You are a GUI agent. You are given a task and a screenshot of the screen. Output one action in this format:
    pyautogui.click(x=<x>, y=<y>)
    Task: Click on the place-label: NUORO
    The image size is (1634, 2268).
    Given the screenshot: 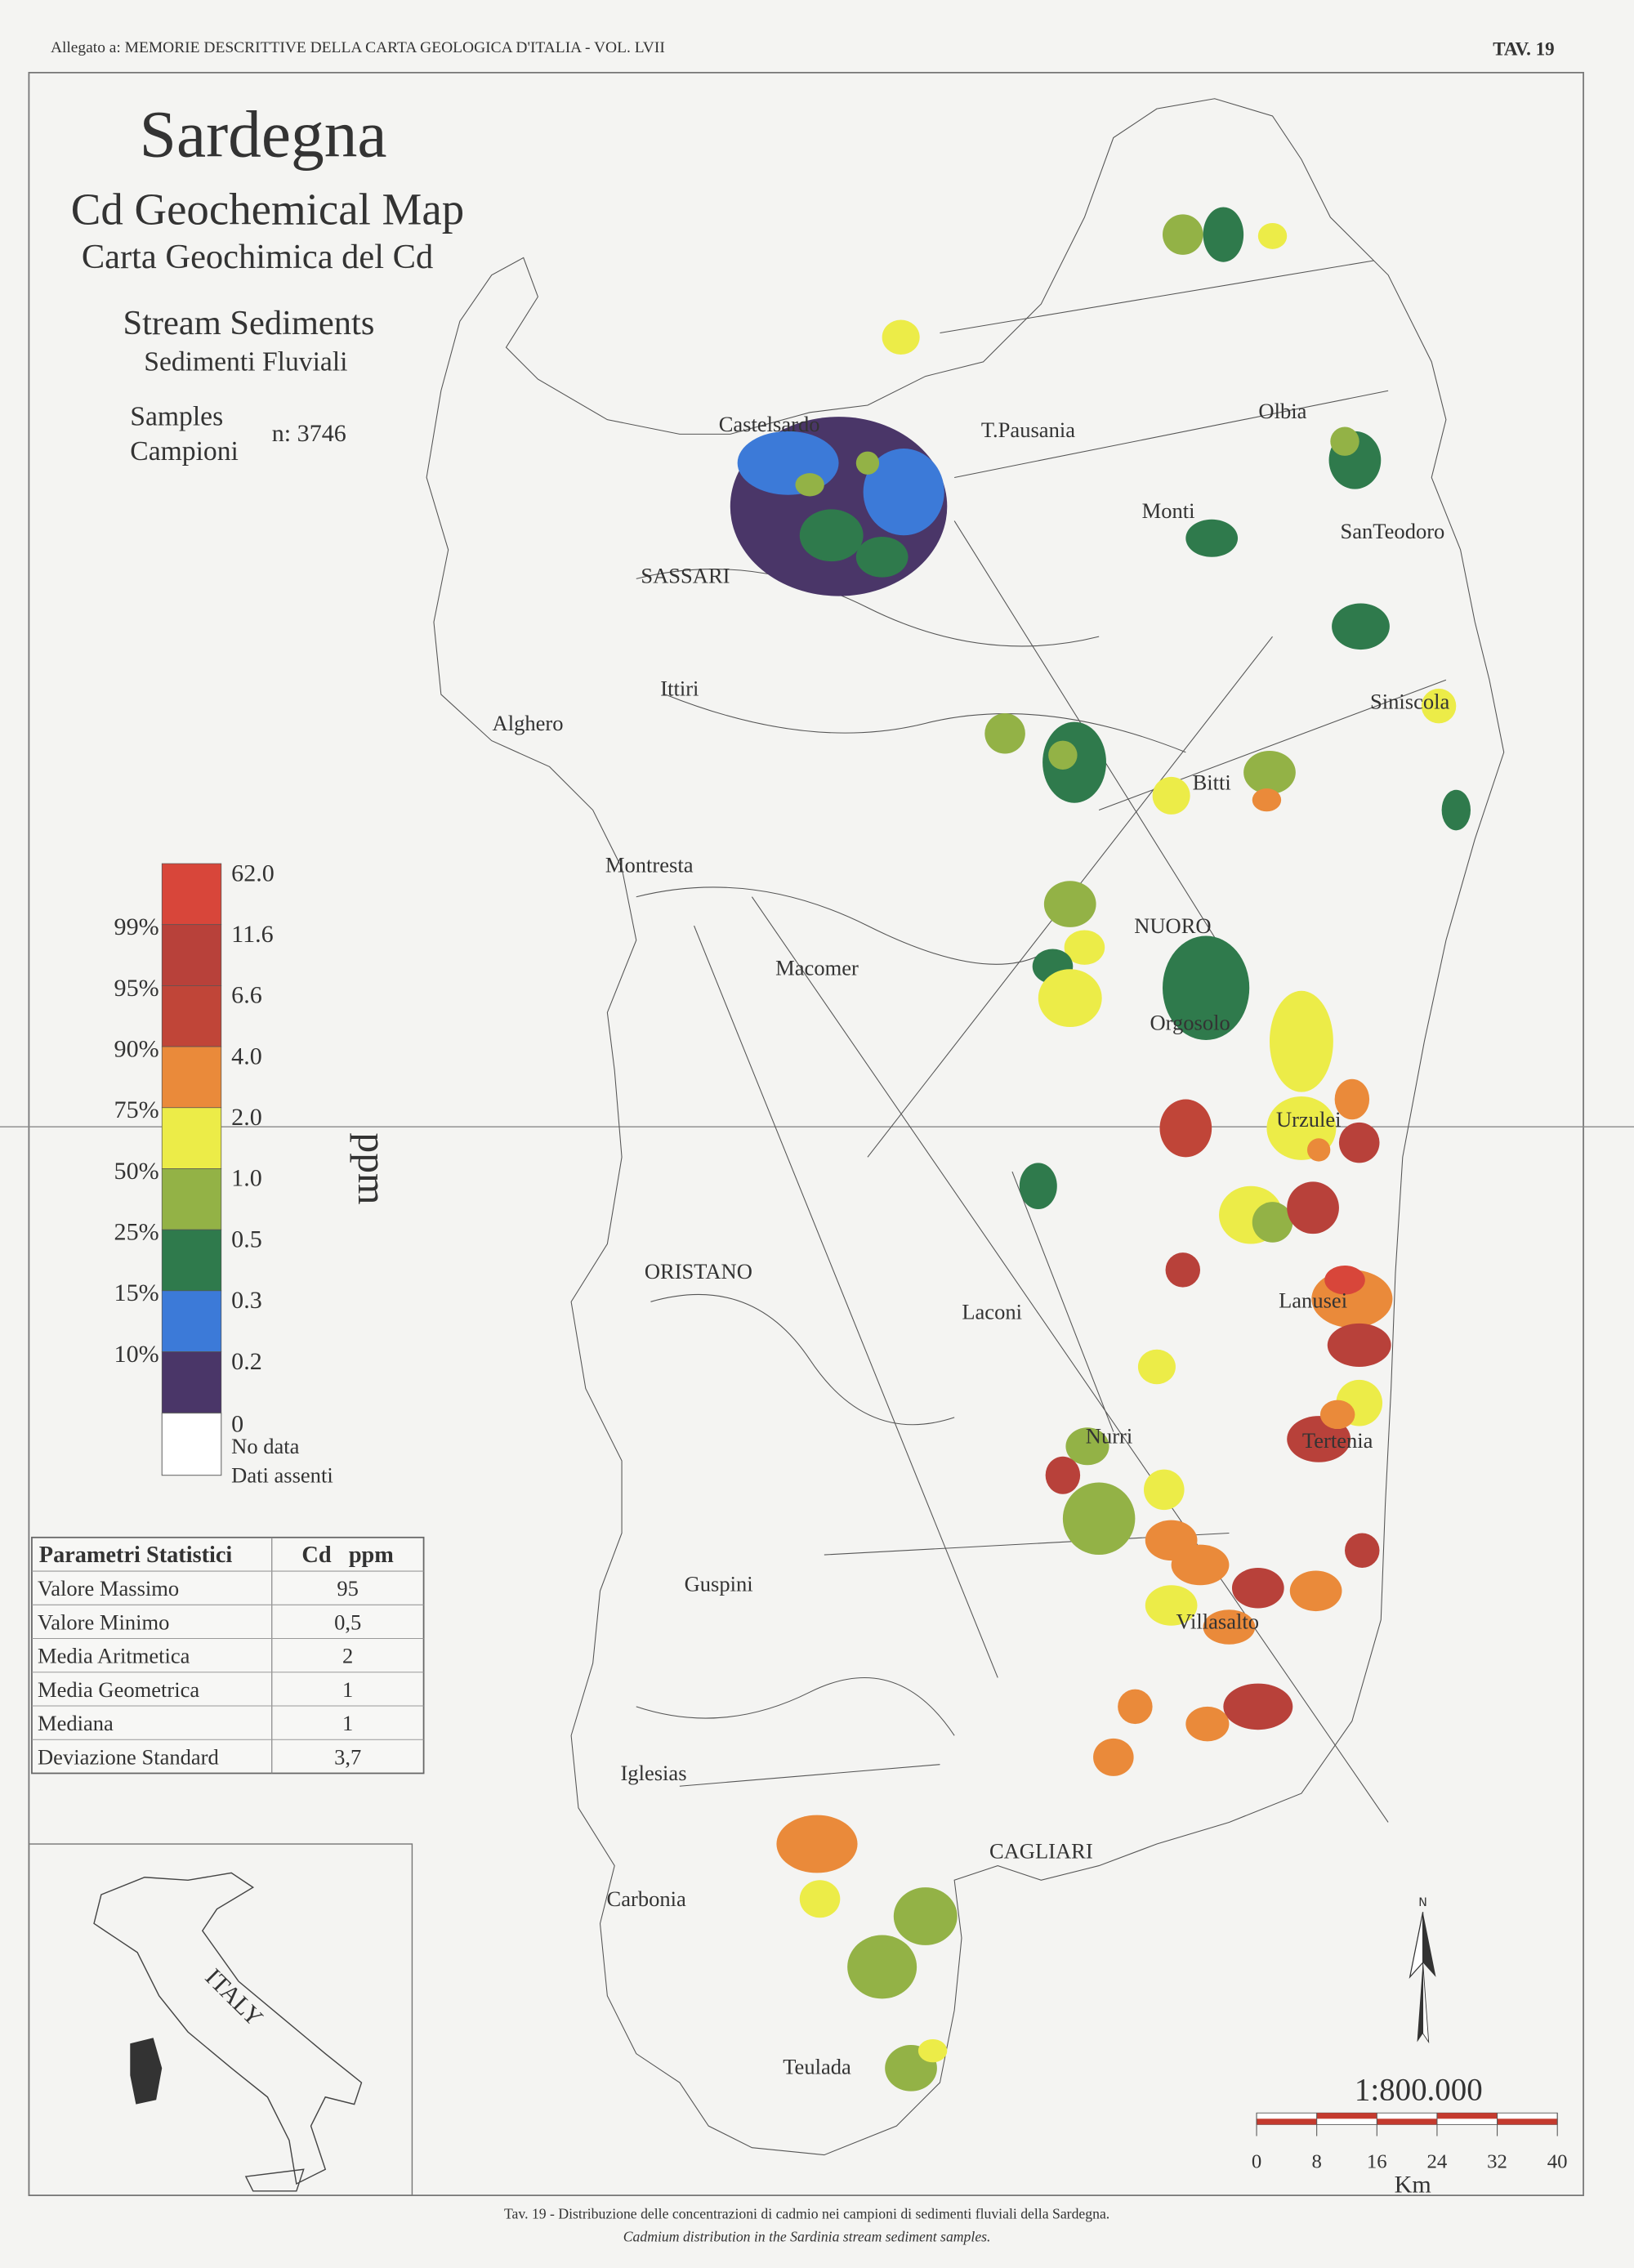 What is the action you would take?
    pyautogui.click(x=1172, y=925)
    